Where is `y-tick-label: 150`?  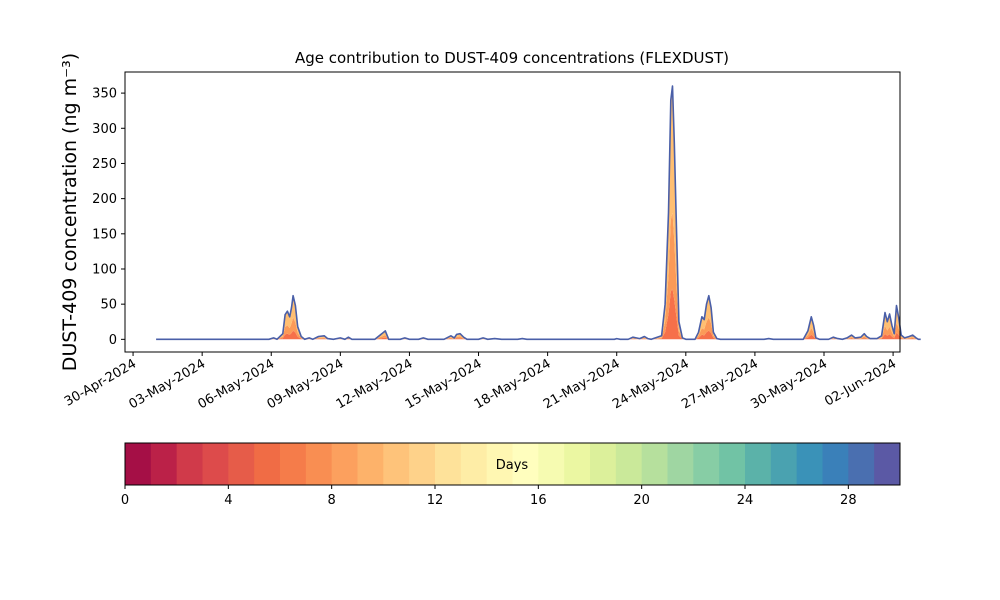
y-tick-label: 150 is located at coordinates (104, 234).